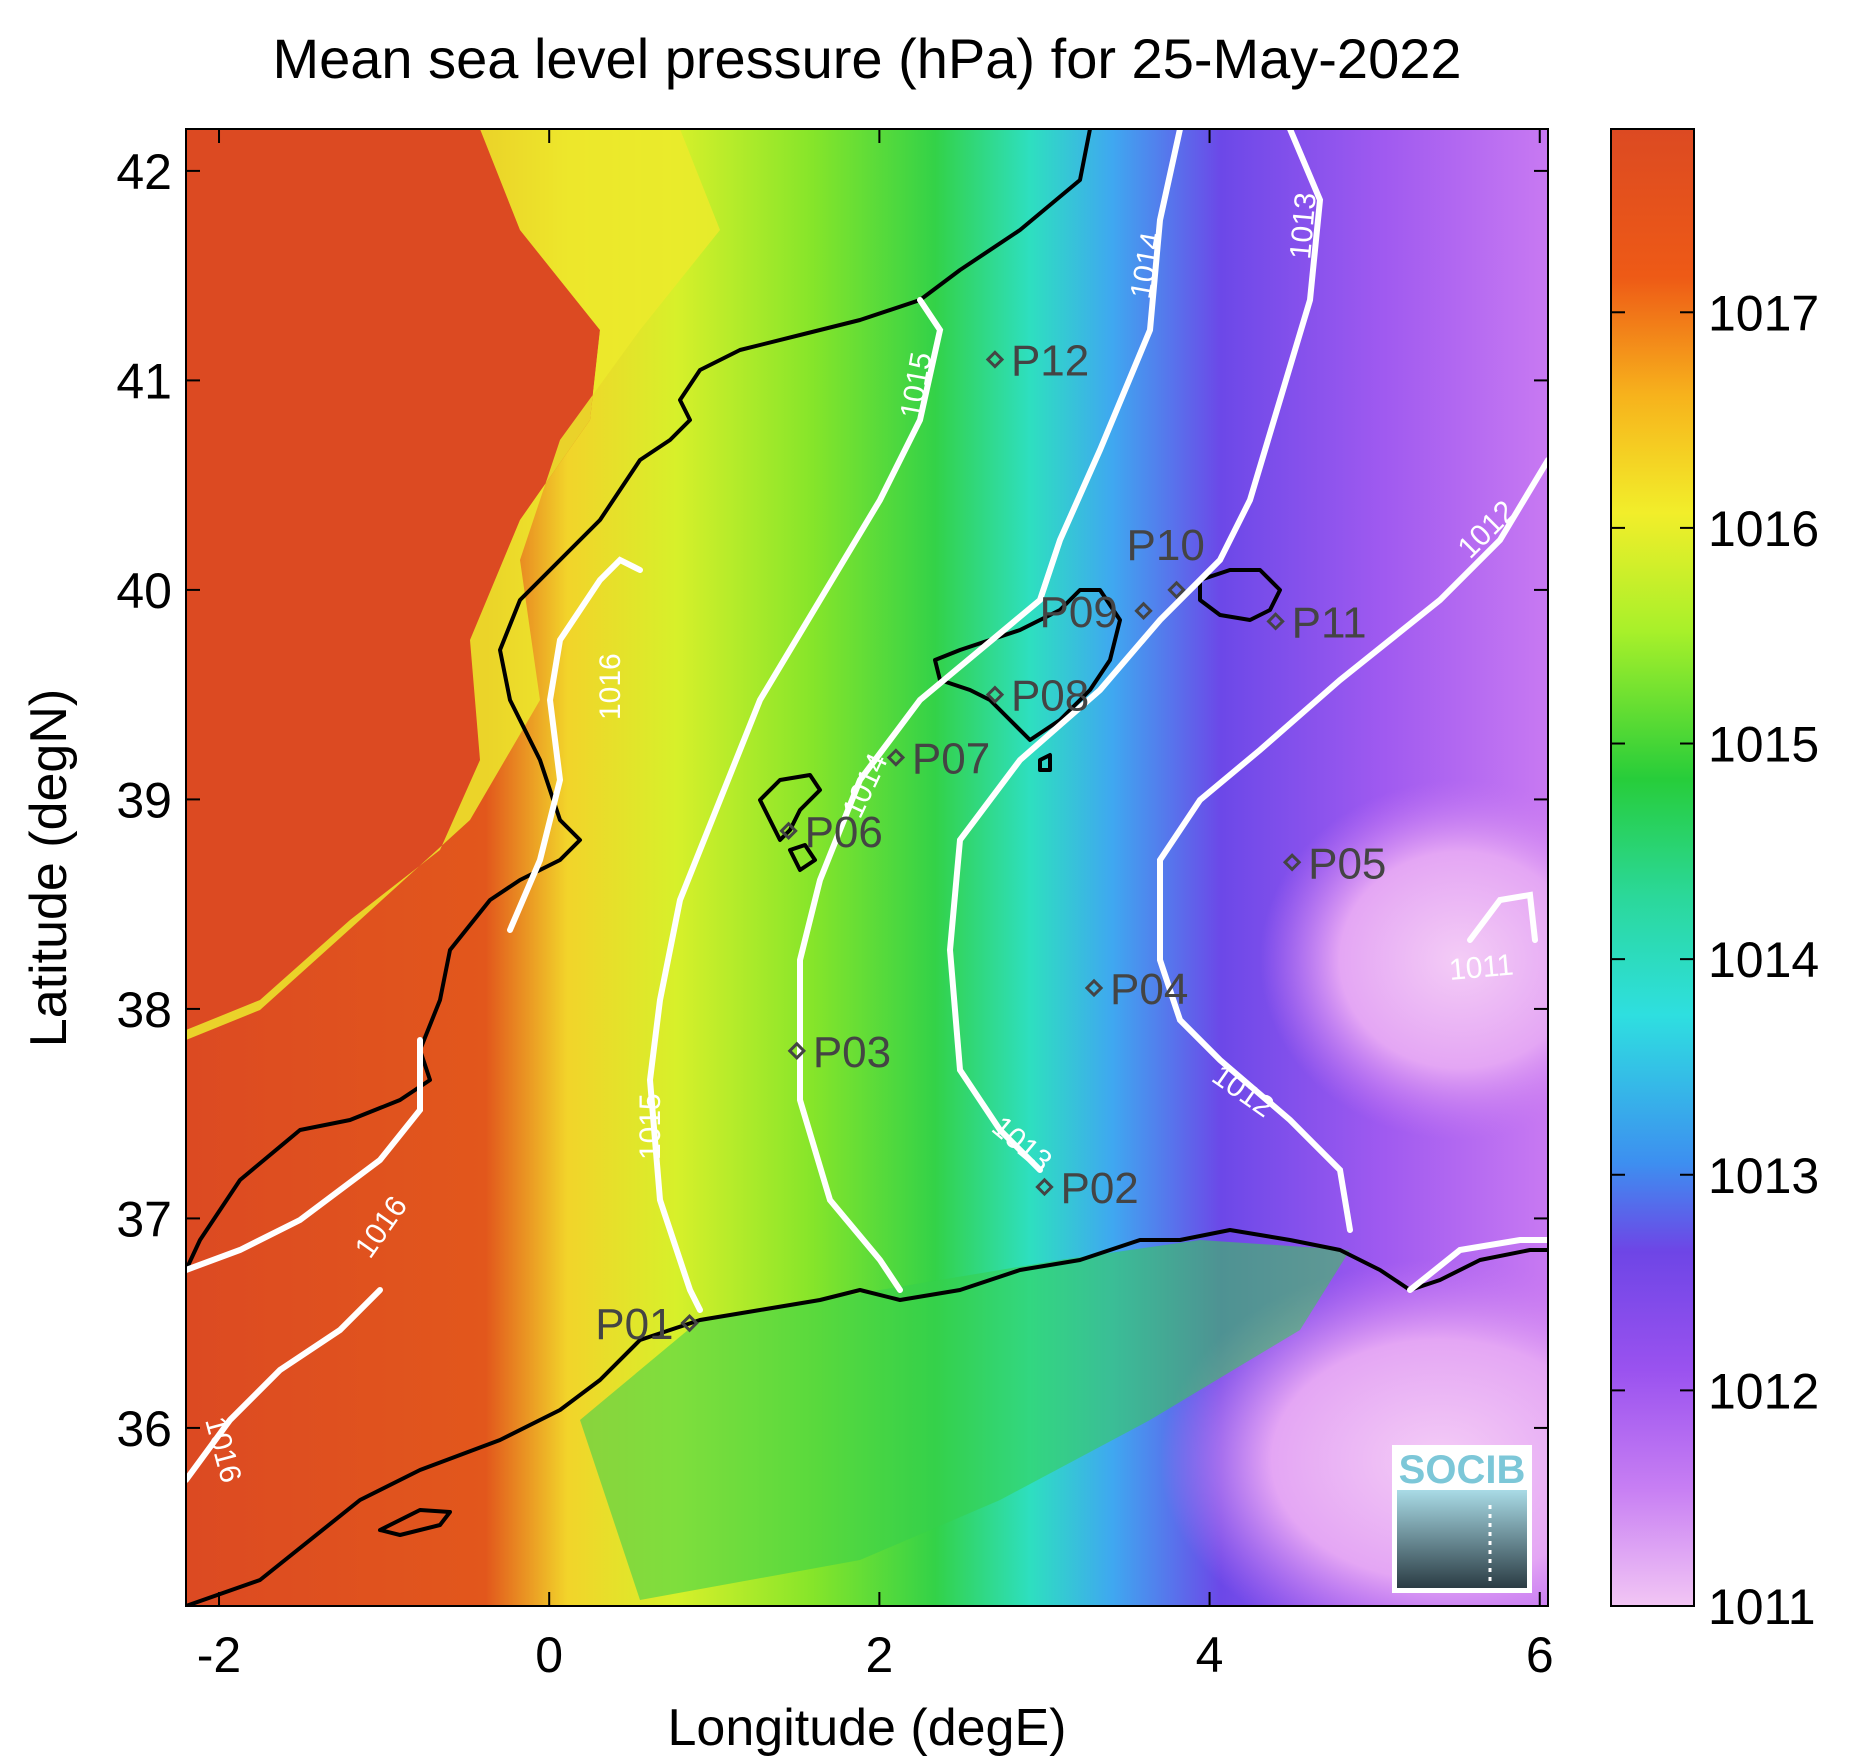 The image size is (1854, 1758). I want to click on colorbar-tick-label: 1017, so click(1763, 313).